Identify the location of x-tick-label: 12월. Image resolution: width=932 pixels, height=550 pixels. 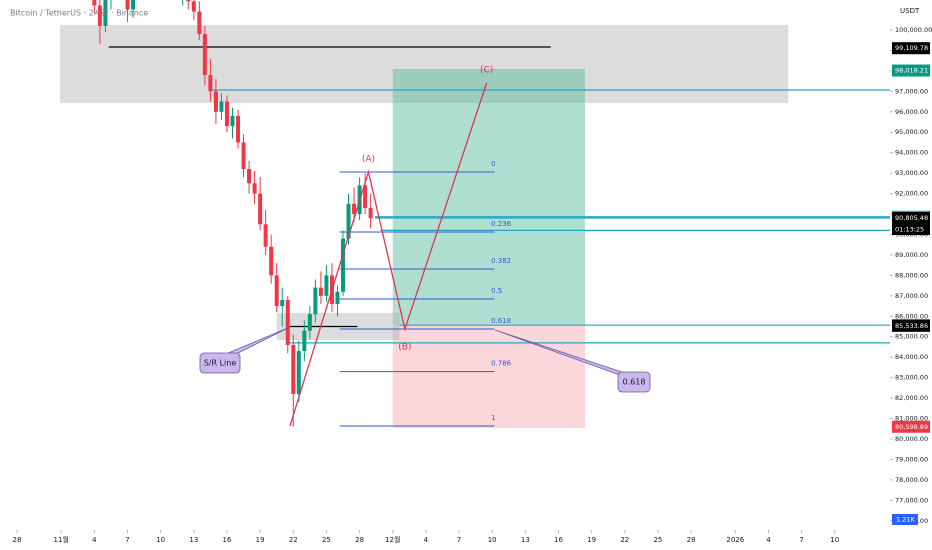
(392, 539).